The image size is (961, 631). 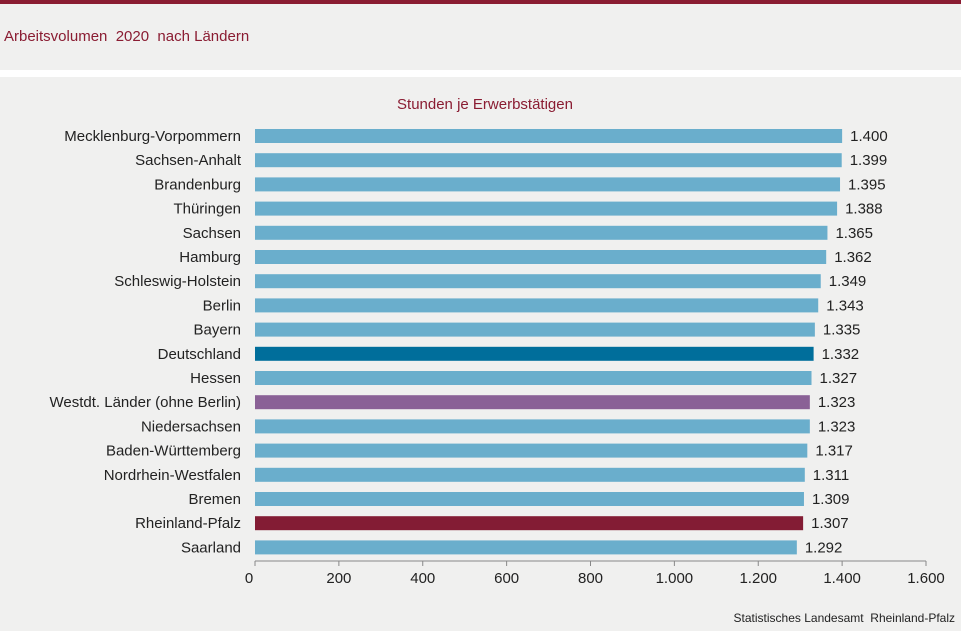 I want to click on value-label-westdt-länder-ohne-berlin: 1.323, so click(x=837, y=402).